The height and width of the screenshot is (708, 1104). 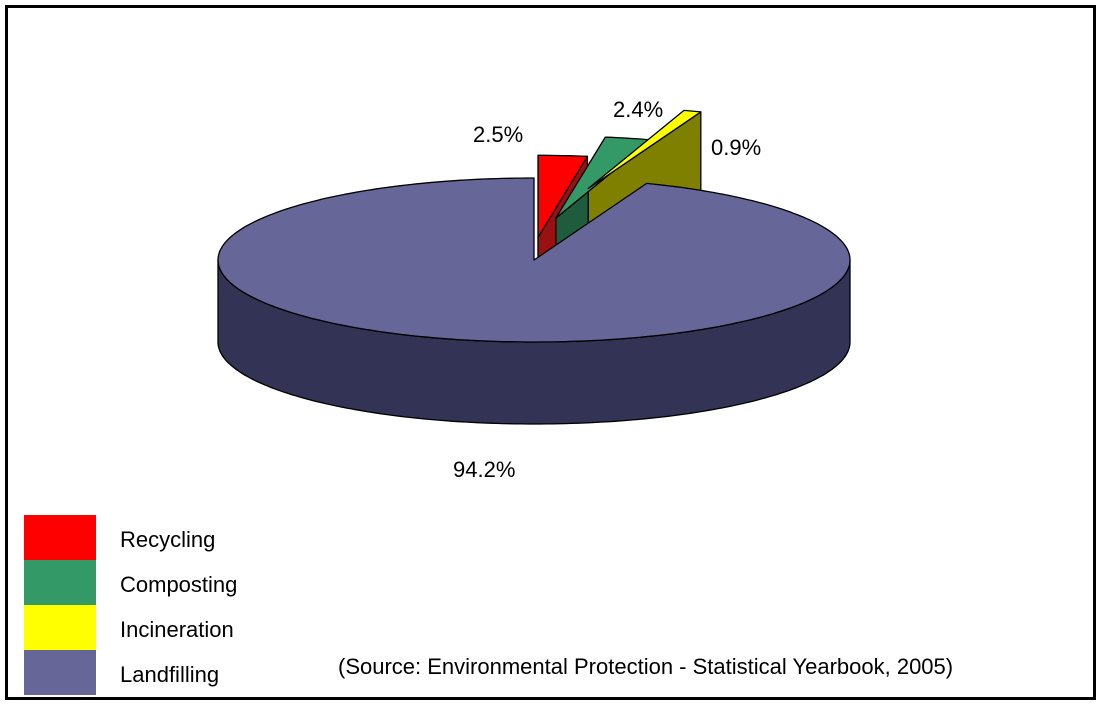 I want to click on slice-label-incineration: 0.9%, so click(x=736, y=147).